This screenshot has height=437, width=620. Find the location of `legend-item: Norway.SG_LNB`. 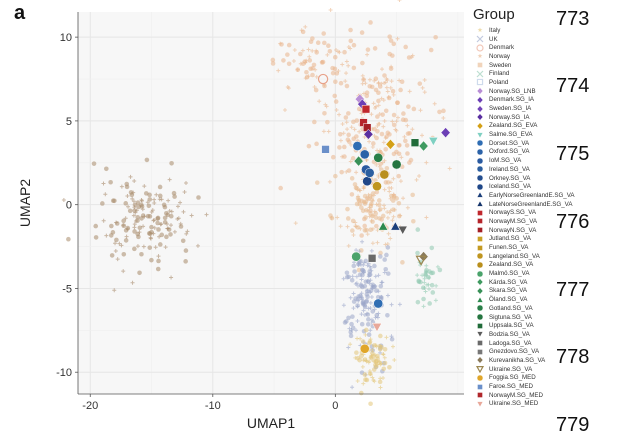

legend-item: Norway.SG_LNB is located at coordinates (544, 91).